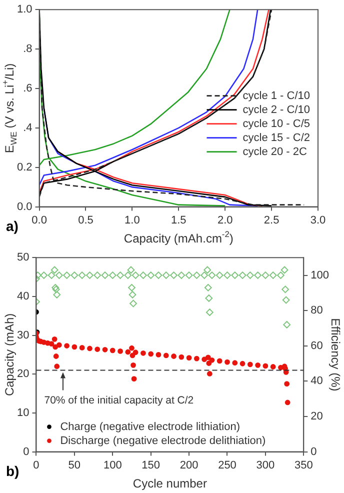 This screenshot has height=493, width=344. Describe the element at coordinates (23, 412) in the screenshot. I see `y-tick-label: 10` at that location.